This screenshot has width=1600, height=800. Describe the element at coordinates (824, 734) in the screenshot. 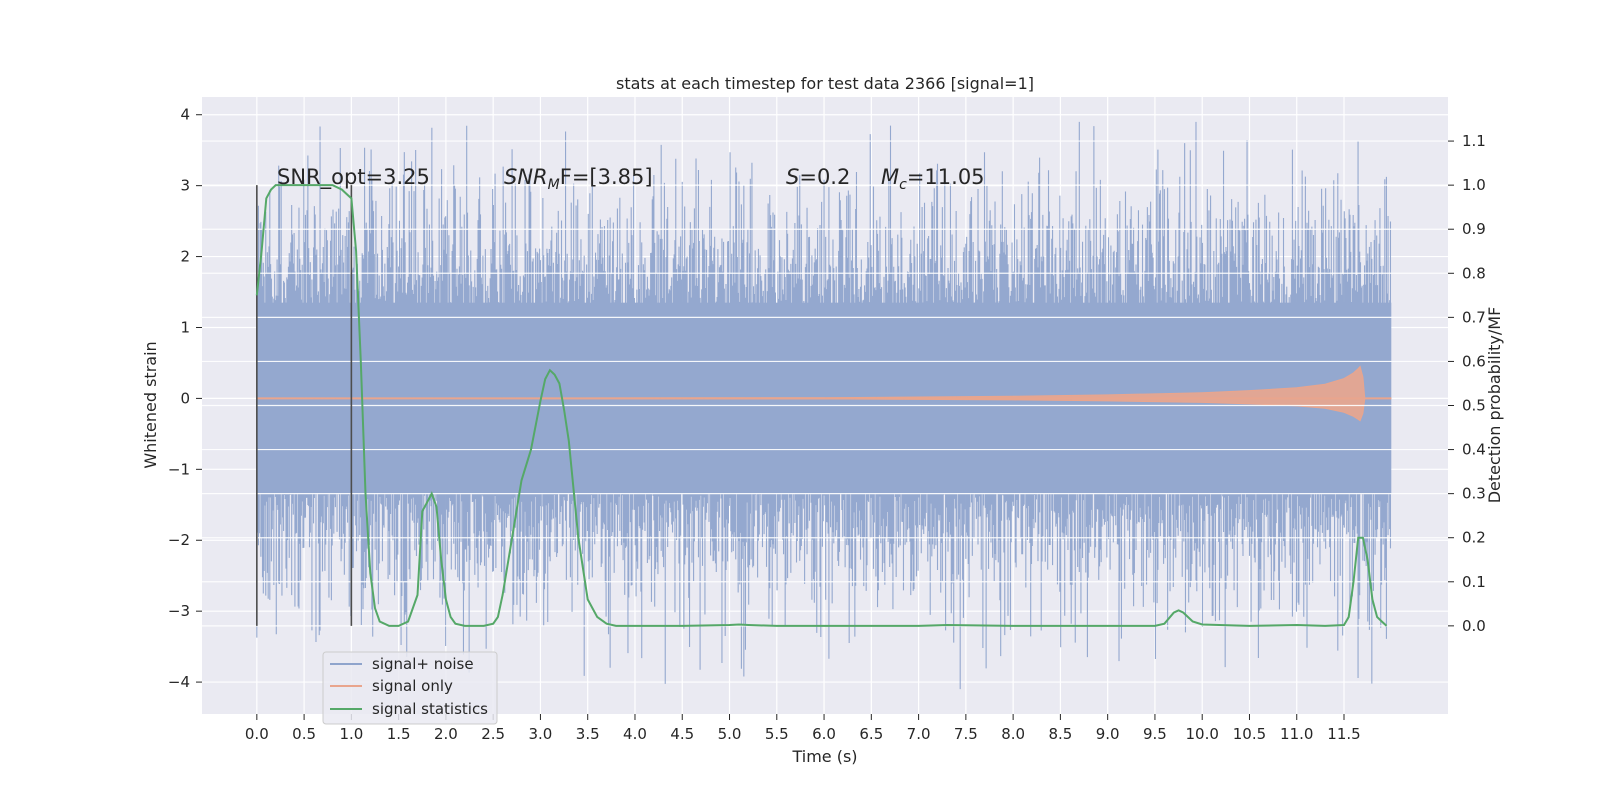

I see `x-tick-label: 6.0` at that location.